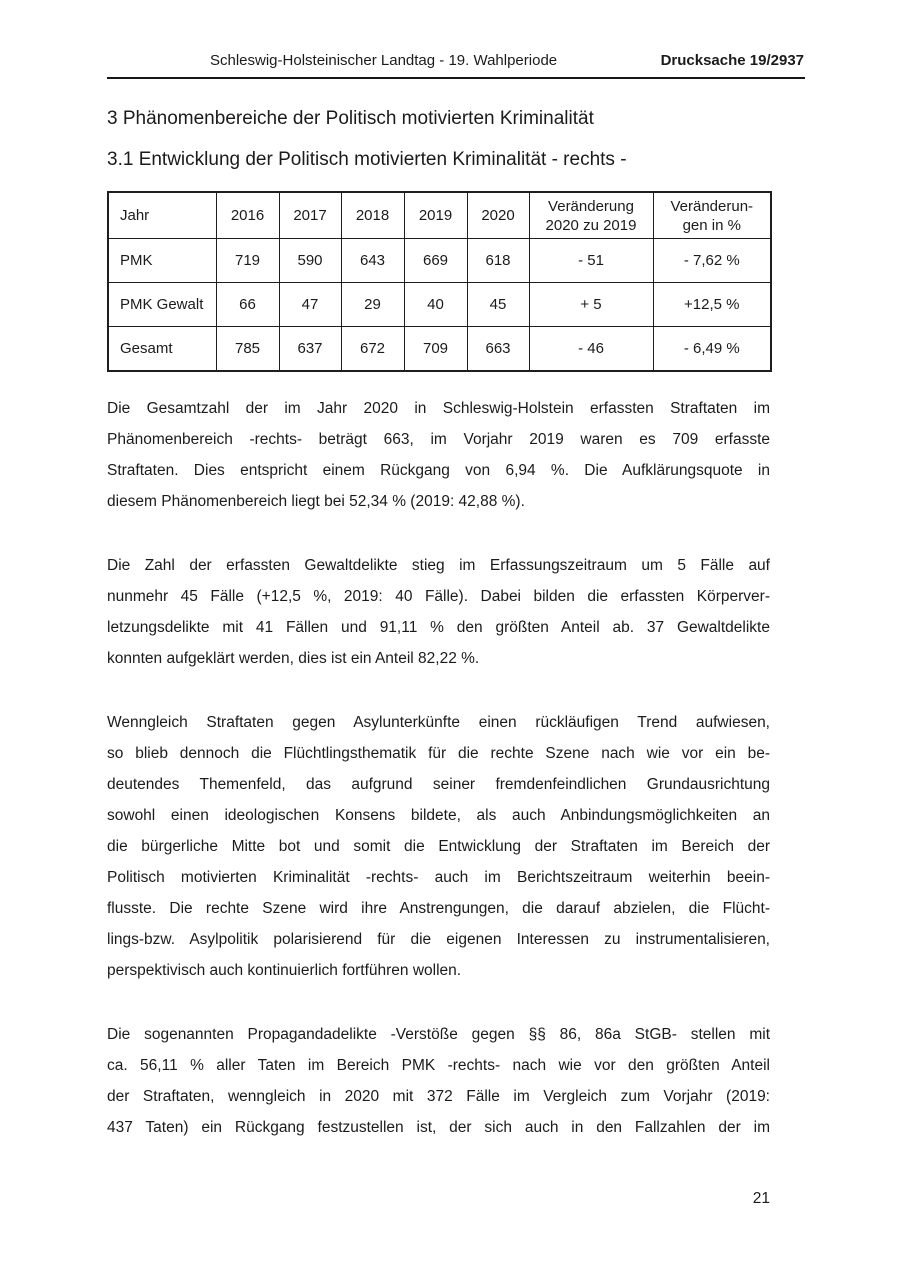 This screenshot has width=900, height=1272. I want to click on table-cell: 618, so click(498, 260).